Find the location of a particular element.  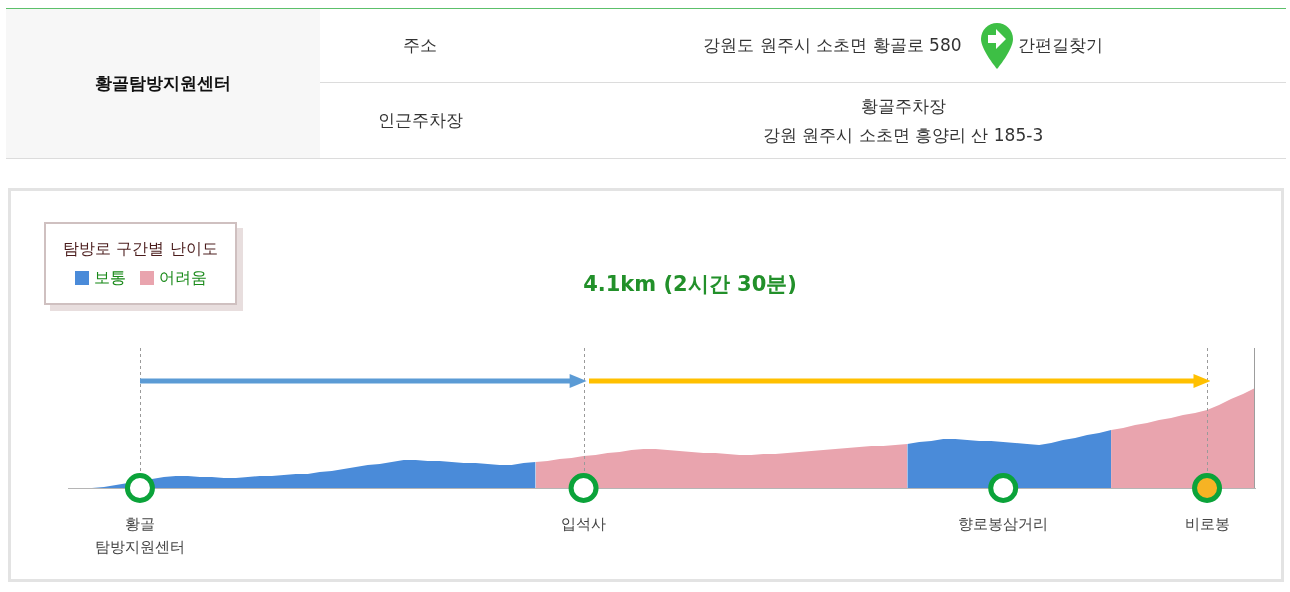

legend-label: 어려움 is located at coordinates (182, 278).